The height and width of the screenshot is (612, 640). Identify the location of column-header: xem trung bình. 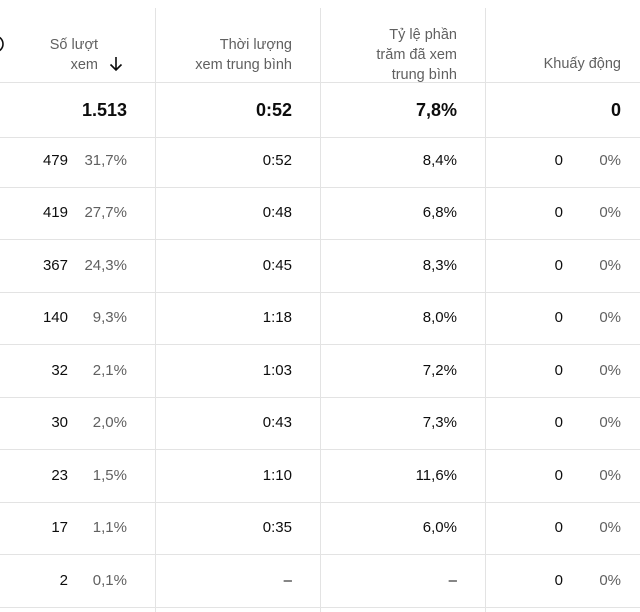
(243, 65).